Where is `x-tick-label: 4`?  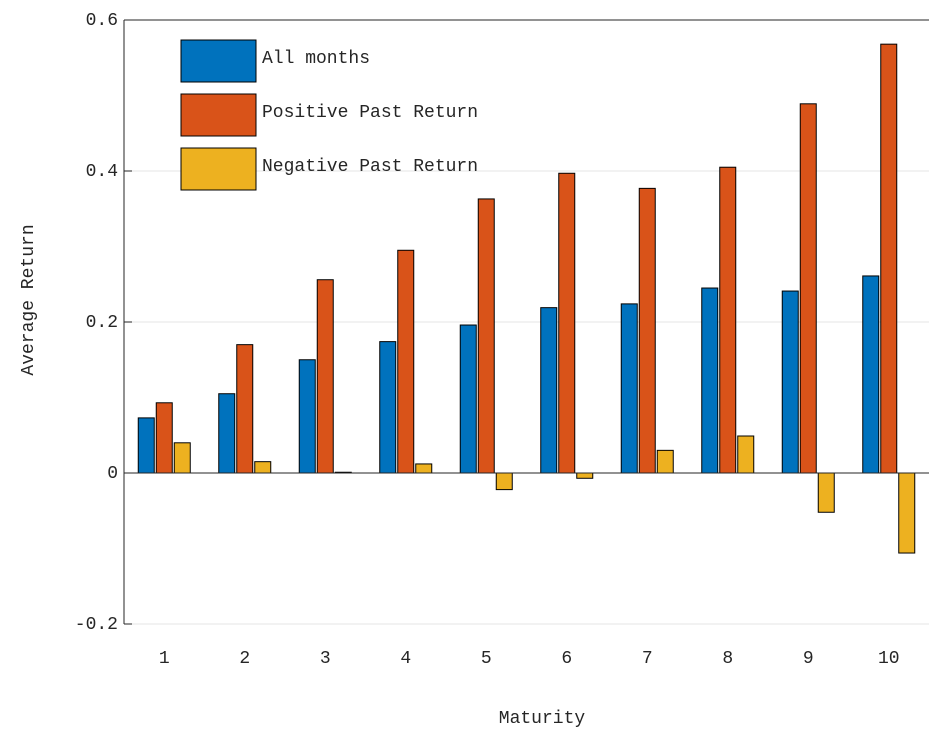 x-tick-label: 4 is located at coordinates (405, 659).